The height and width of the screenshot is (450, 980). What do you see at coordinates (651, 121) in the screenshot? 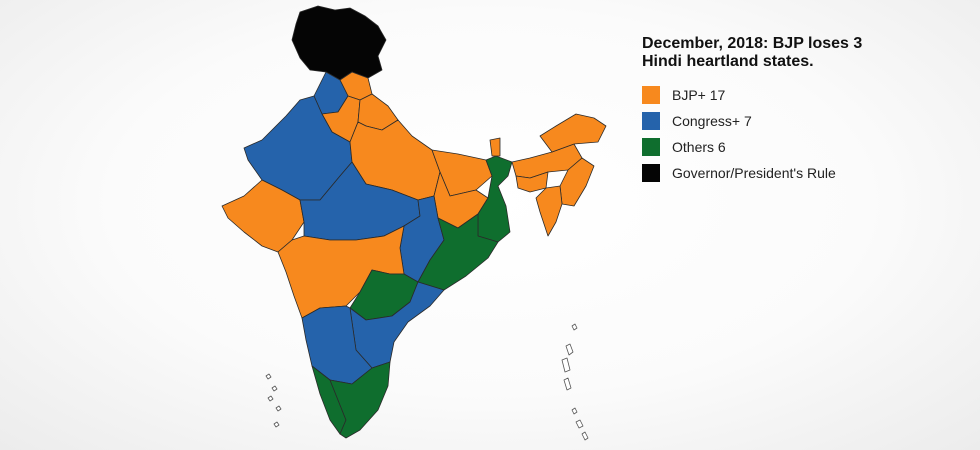
I see `legend-swatch-congress` at bounding box center [651, 121].